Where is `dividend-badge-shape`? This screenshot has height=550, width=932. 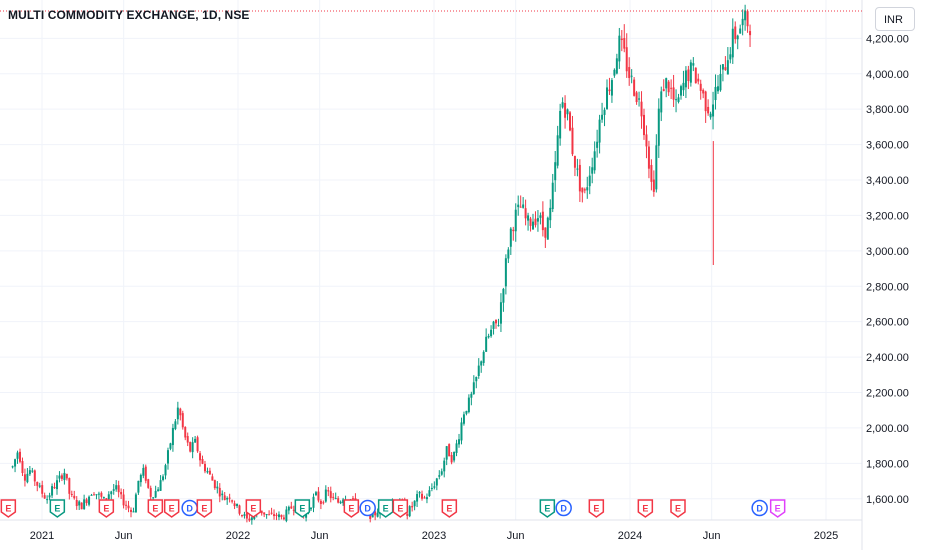
dividend-badge-shape is located at coordinates (759, 508).